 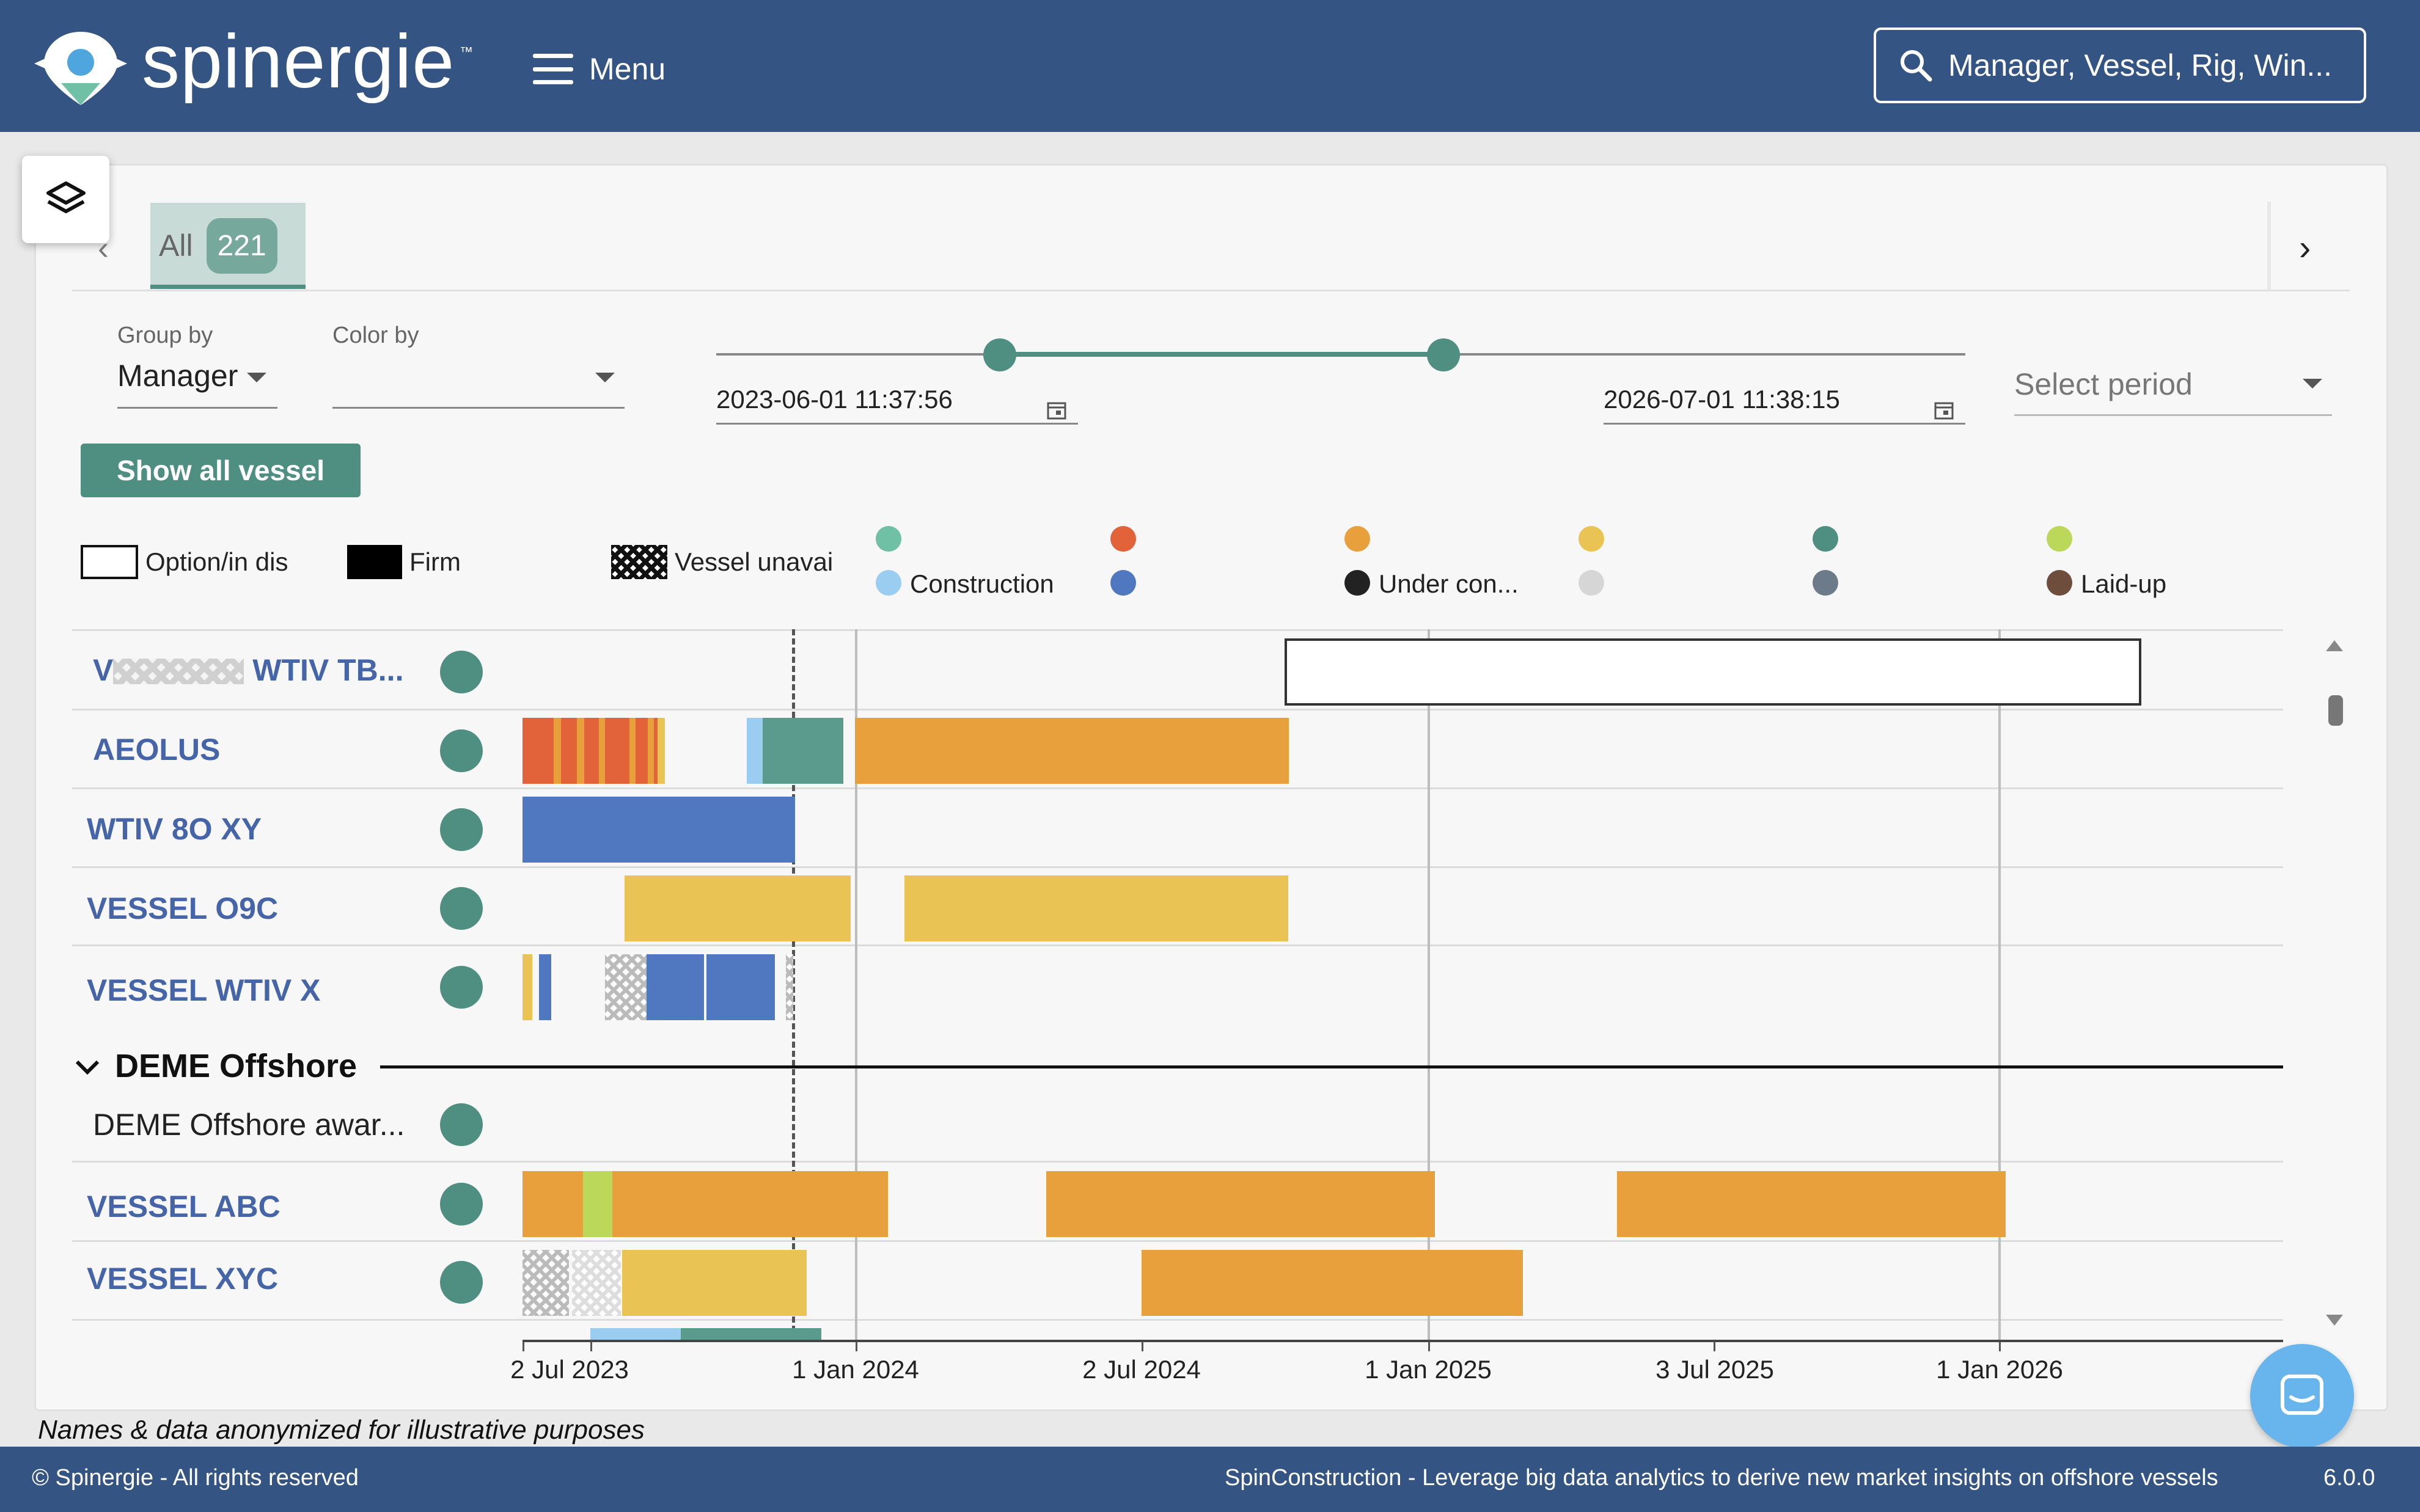 I want to click on axis-tick-label: 3 Jul 2025, so click(x=1715, y=1370).